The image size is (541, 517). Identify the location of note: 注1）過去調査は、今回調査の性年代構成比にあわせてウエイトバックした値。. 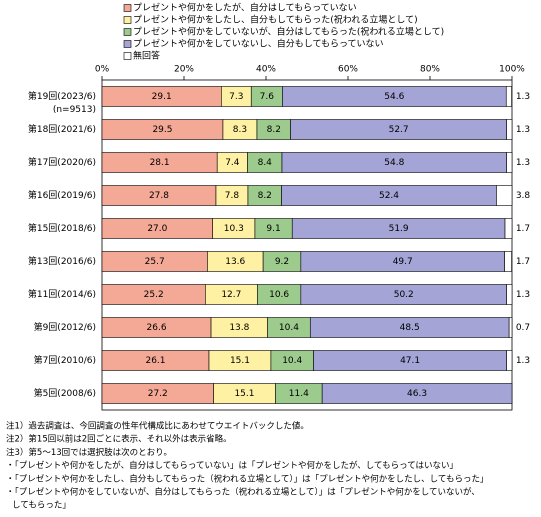
(157, 426).